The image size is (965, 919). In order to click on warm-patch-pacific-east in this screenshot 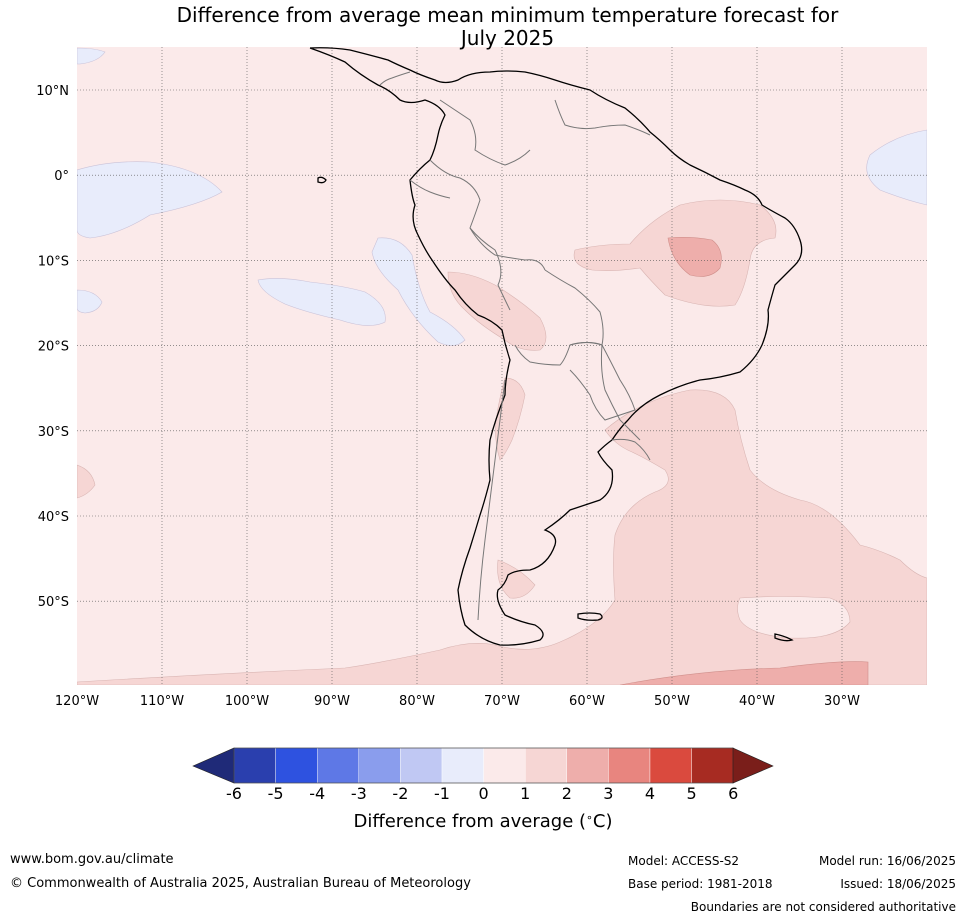, I will do `click(86, 481)`.